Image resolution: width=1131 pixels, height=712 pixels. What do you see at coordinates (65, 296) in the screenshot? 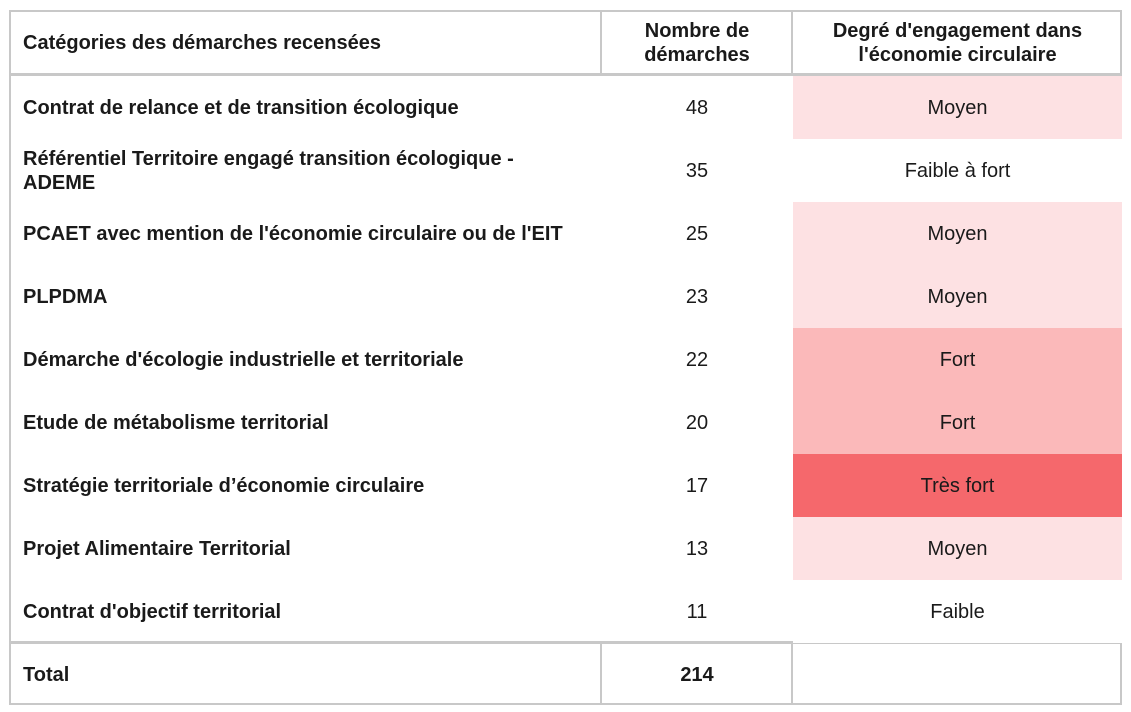
I see `table-row-category: PLPDMA` at bounding box center [65, 296].